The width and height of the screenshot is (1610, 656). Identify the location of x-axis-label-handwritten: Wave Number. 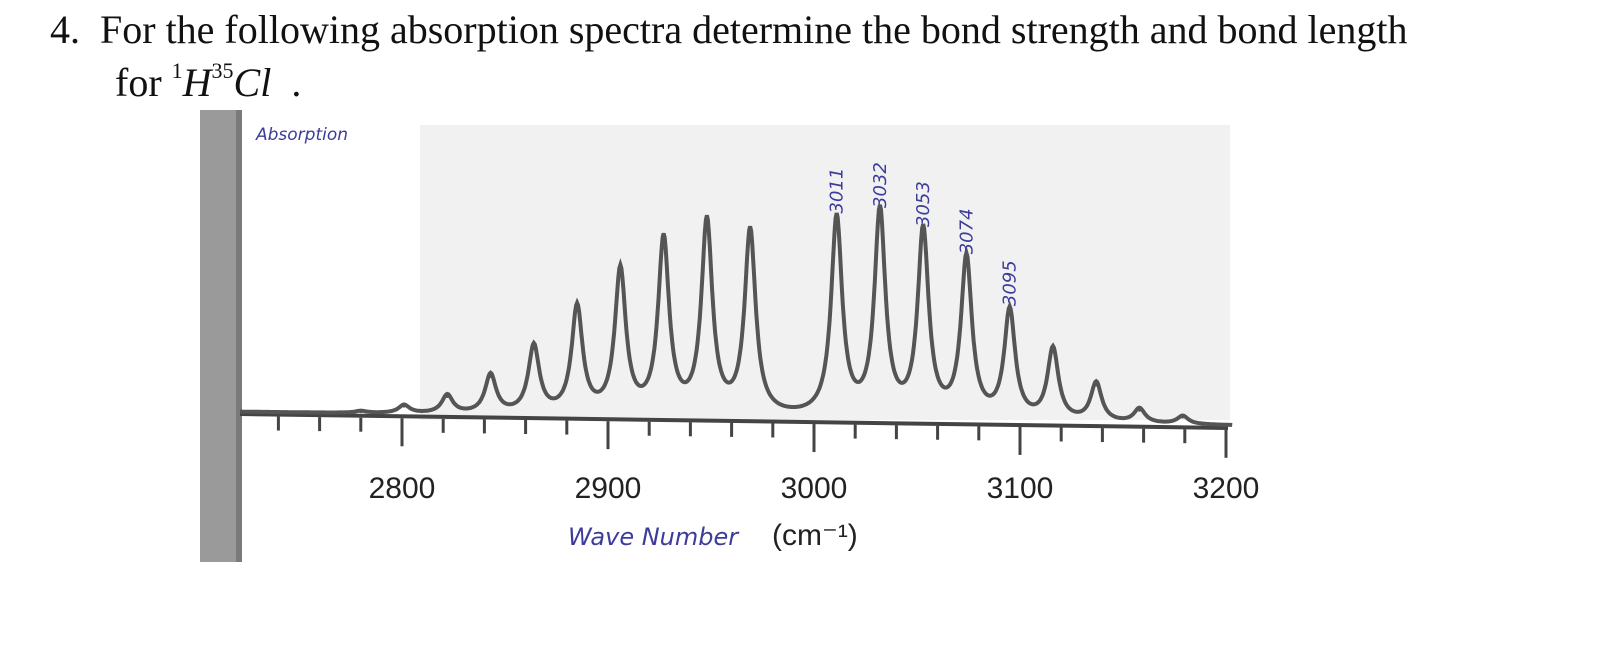
(654, 537).